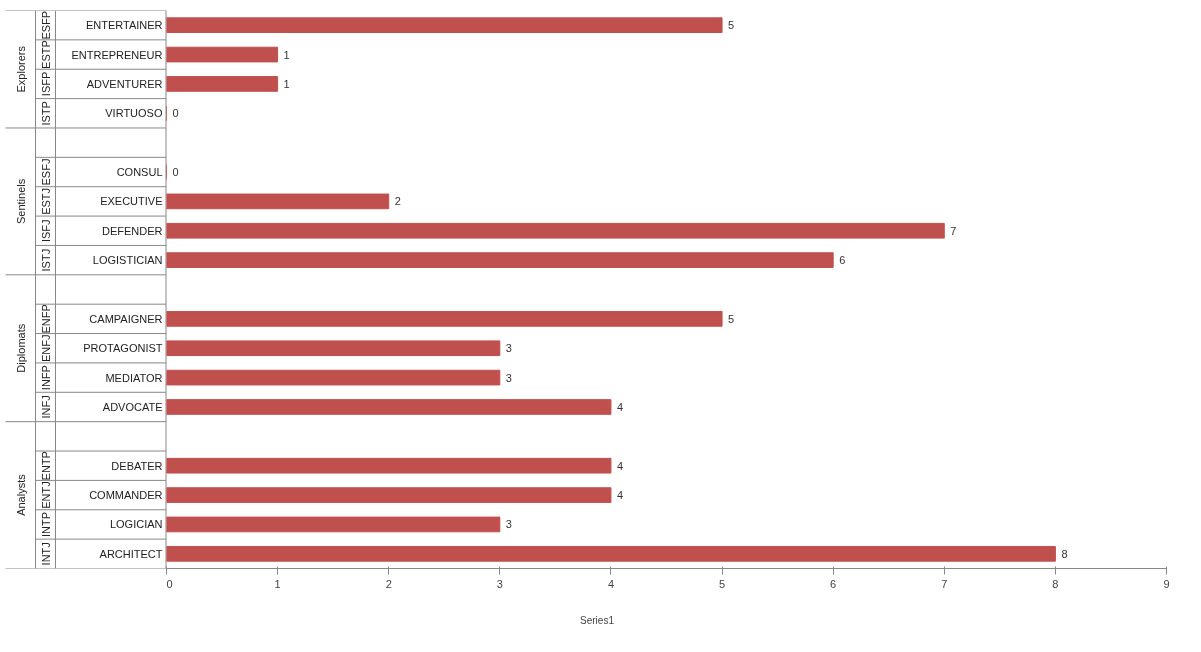 This screenshot has width=1201, height=652. I want to click on x-tick-label: 4, so click(611, 583).